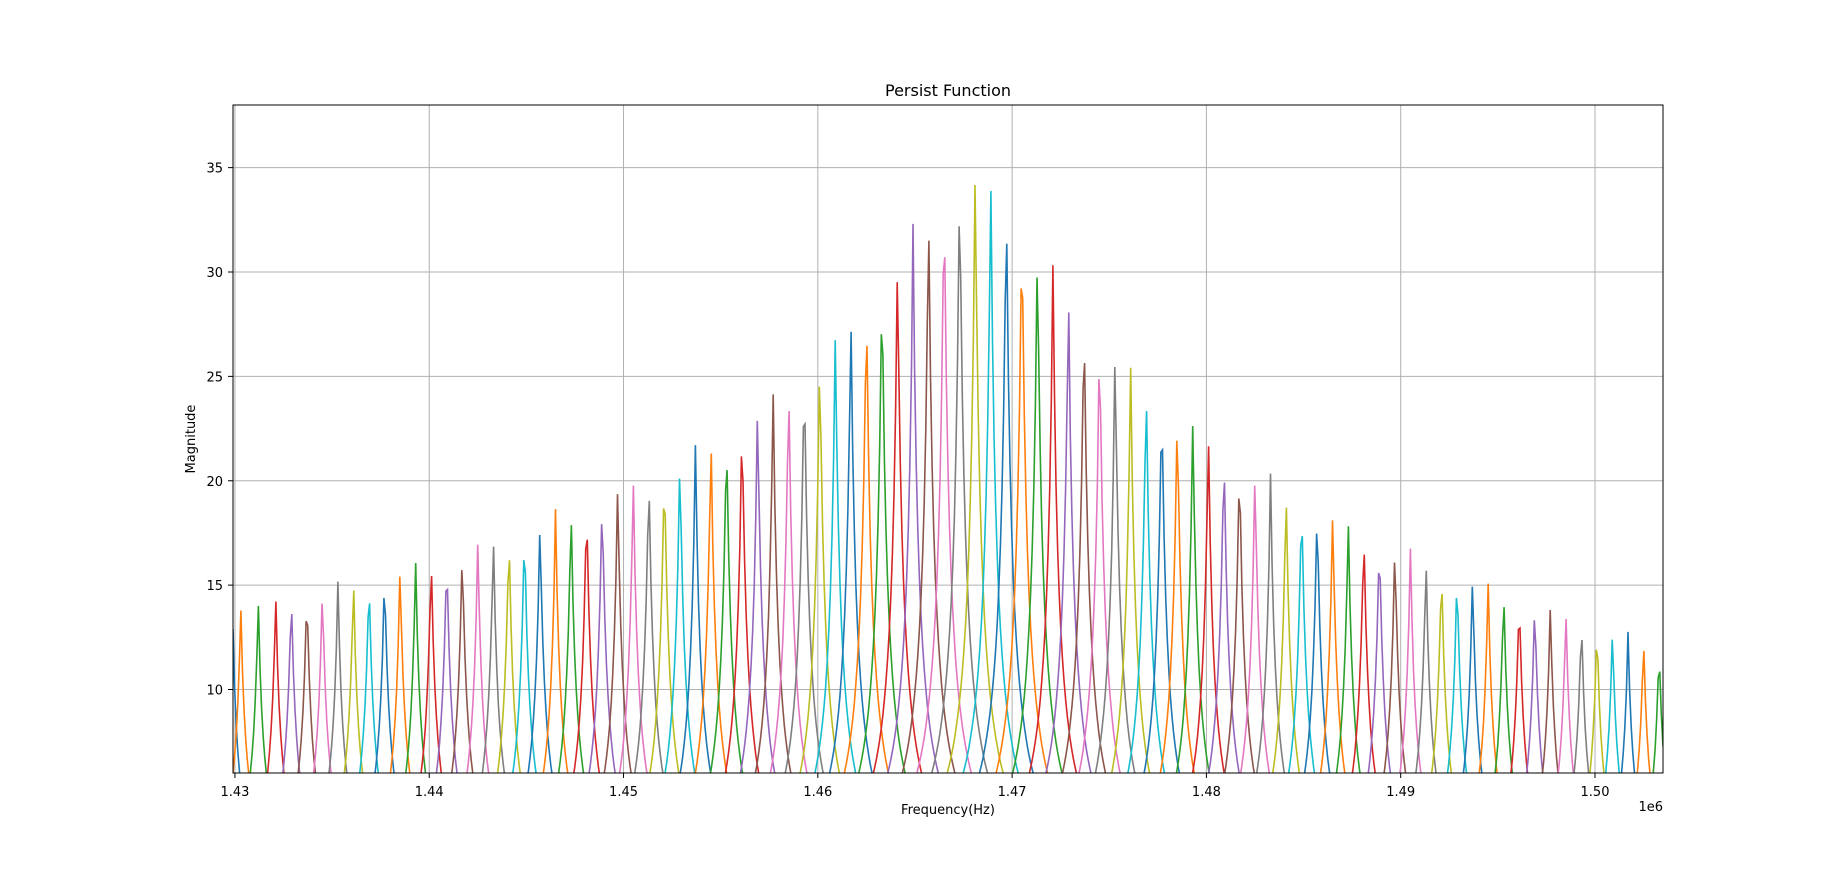 The image size is (1848, 873). Describe the element at coordinates (948, 810) in the screenshot. I see `x-axis-label: Frequency(Hz)` at that location.